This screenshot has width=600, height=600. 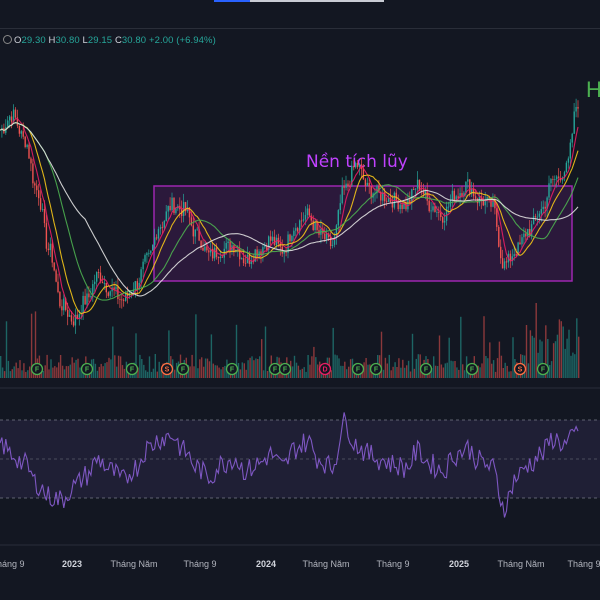 I want to click on toolbar-tab-indicator-active, so click(x=232, y=1).